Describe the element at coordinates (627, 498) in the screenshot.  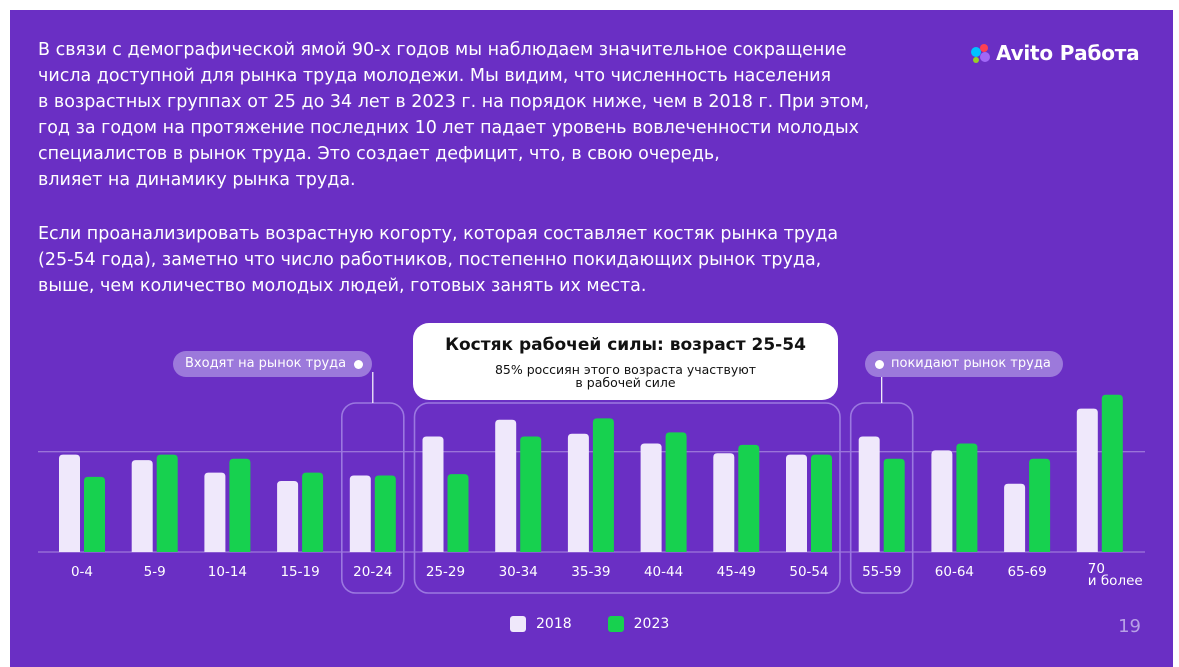
I see `highlight-frame-core` at that location.